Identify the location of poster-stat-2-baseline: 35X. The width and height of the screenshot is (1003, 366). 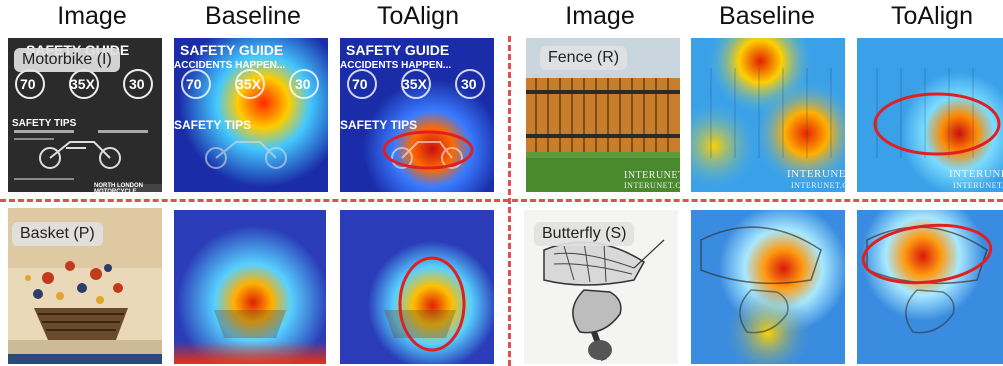
(248, 84).